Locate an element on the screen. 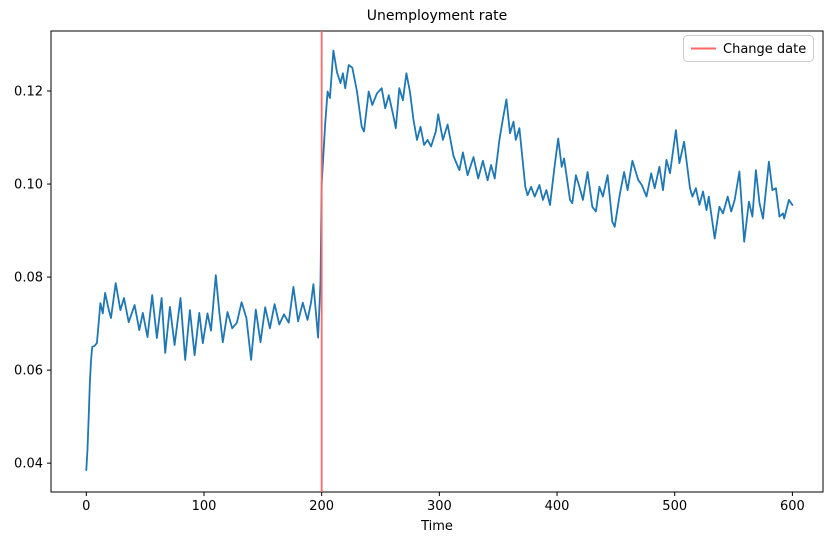 The width and height of the screenshot is (835, 549). y-tick-label: 0.08 is located at coordinates (28, 278).